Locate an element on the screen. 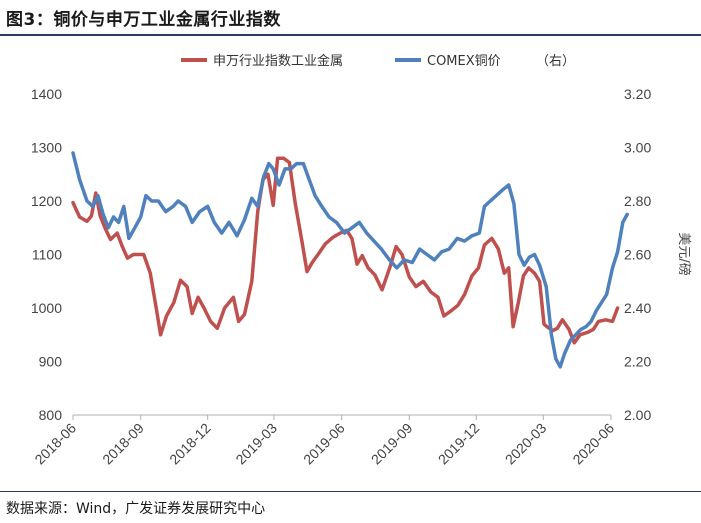 This screenshot has height=523, width=701. y-right-unit-label: 美元/磅 is located at coordinates (684, 253).